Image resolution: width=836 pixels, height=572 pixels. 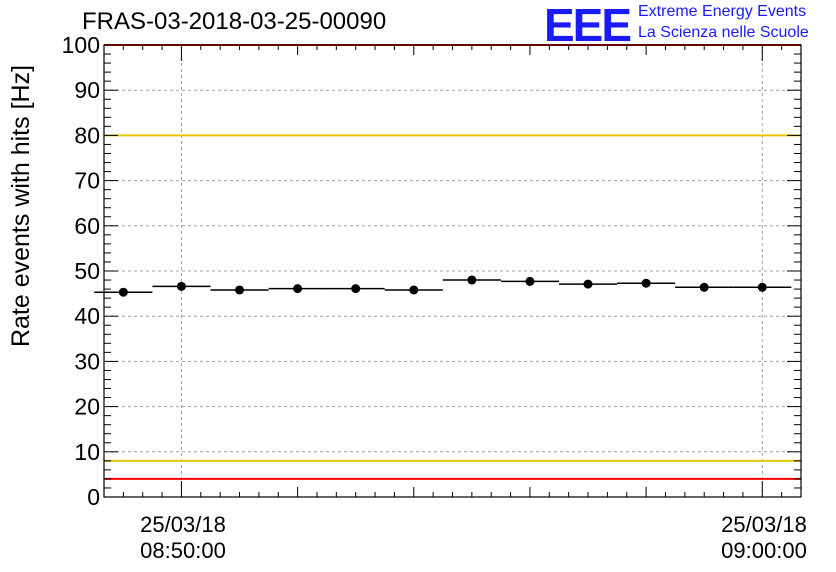 What do you see at coordinates (764, 550) in the screenshot?
I see `x-tick-time-2: 09:00:00` at bounding box center [764, 550].